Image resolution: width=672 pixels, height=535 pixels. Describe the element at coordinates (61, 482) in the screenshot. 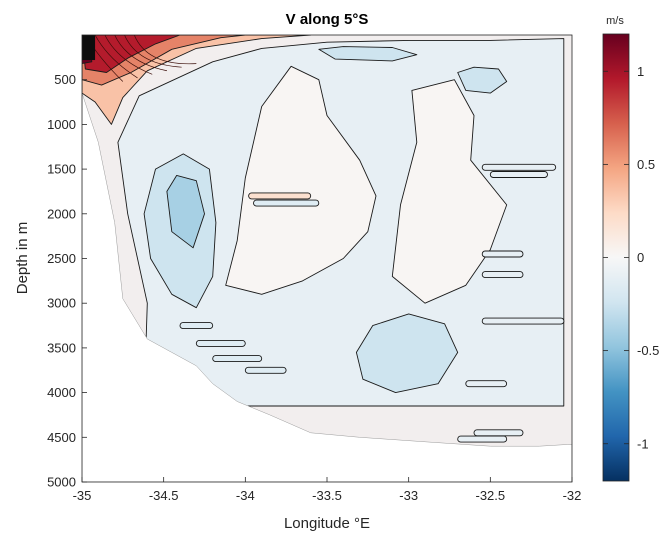

I see `y-tick-label: 5000` at that location.